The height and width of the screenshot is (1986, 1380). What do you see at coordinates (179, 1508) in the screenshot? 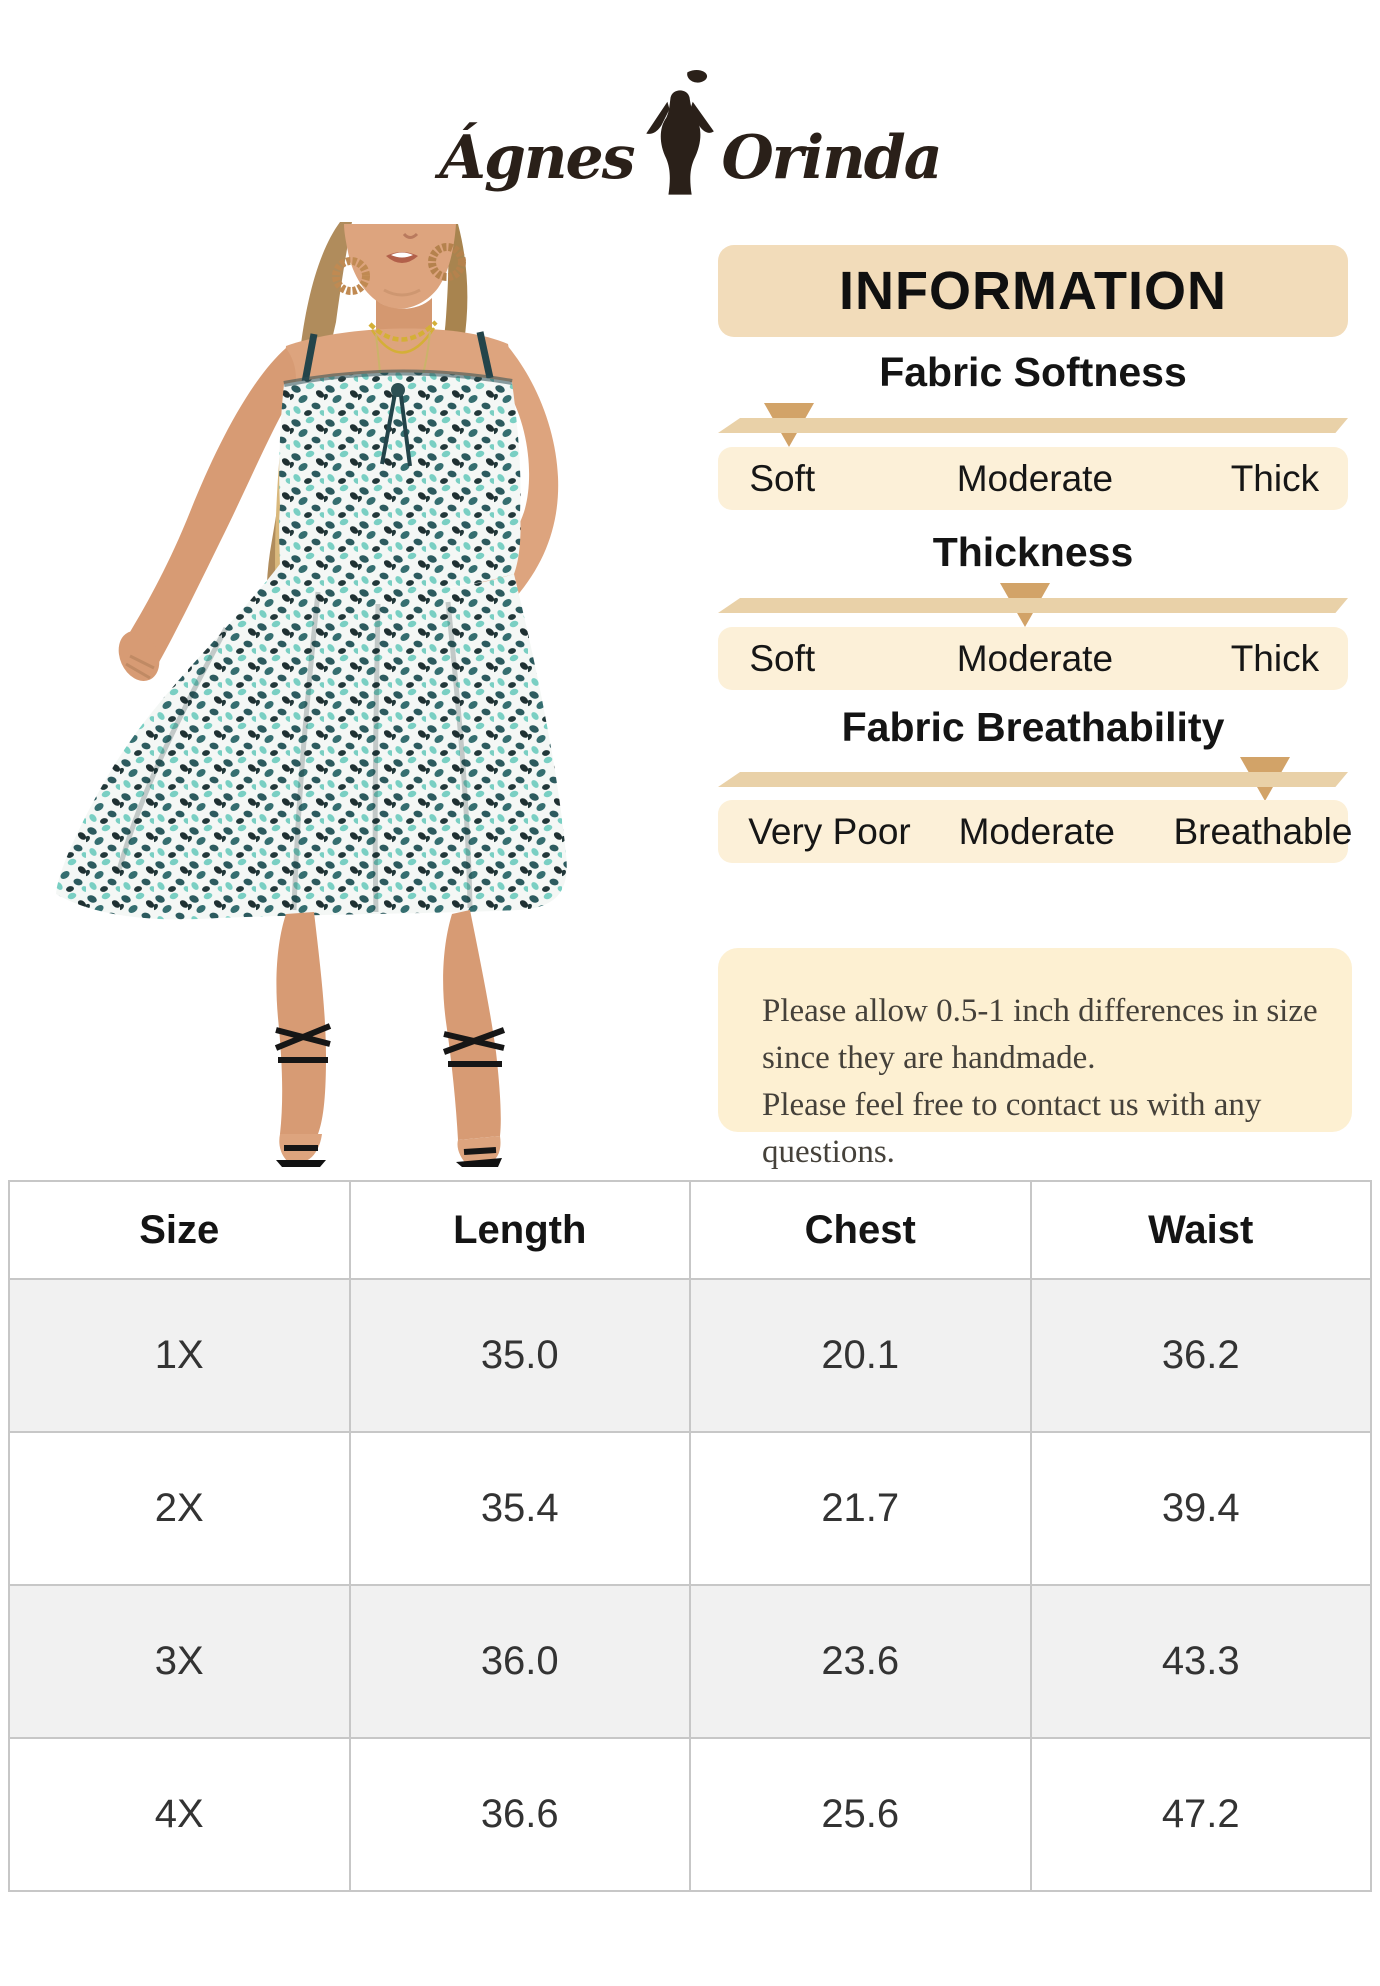
I see `size-cell: 2X` at bounding box center [179, 1508].